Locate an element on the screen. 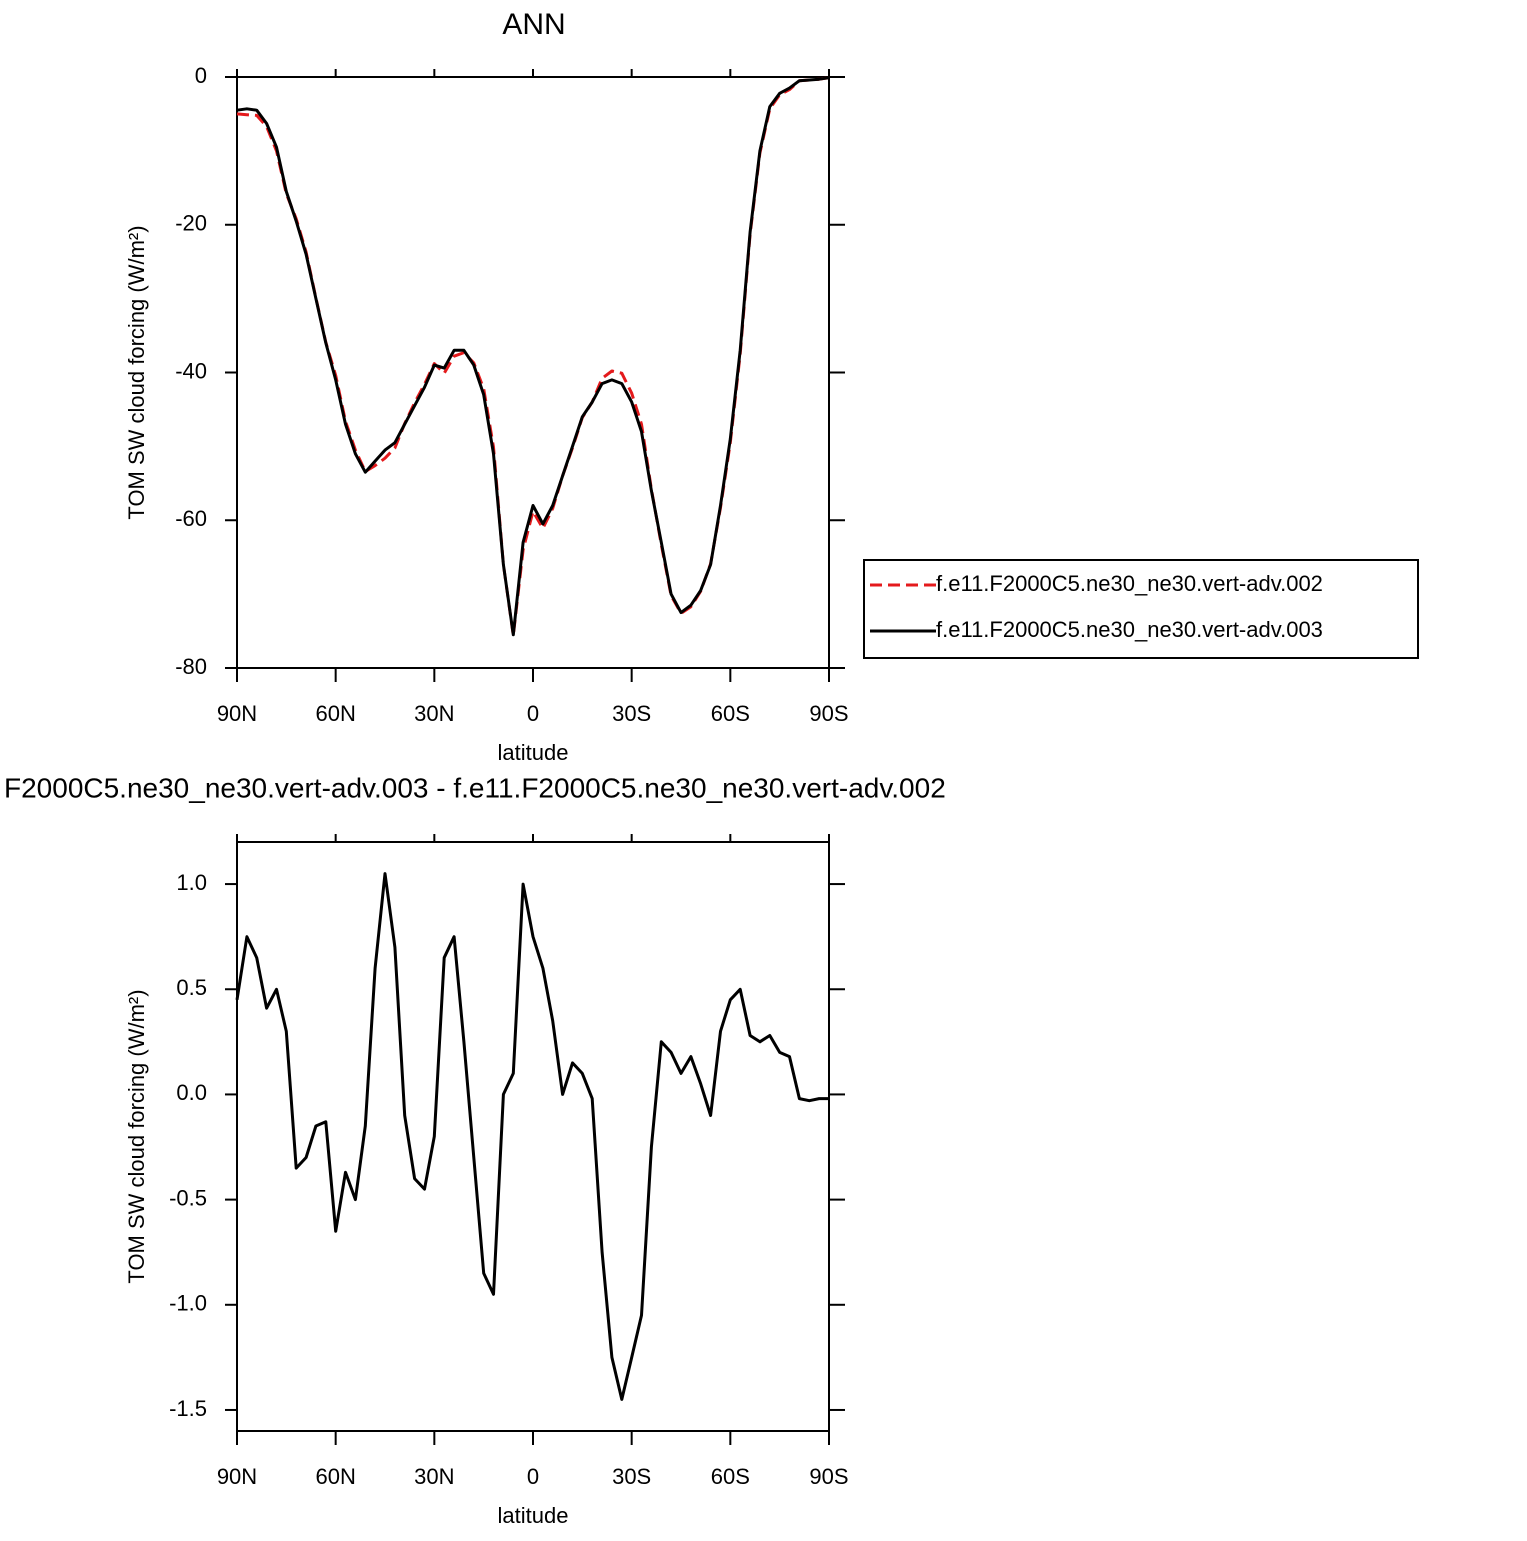  legend-label: f.e11.F2000C5.ne30_ne30.vert-adv.002 is located at coordinates (1129, 583).